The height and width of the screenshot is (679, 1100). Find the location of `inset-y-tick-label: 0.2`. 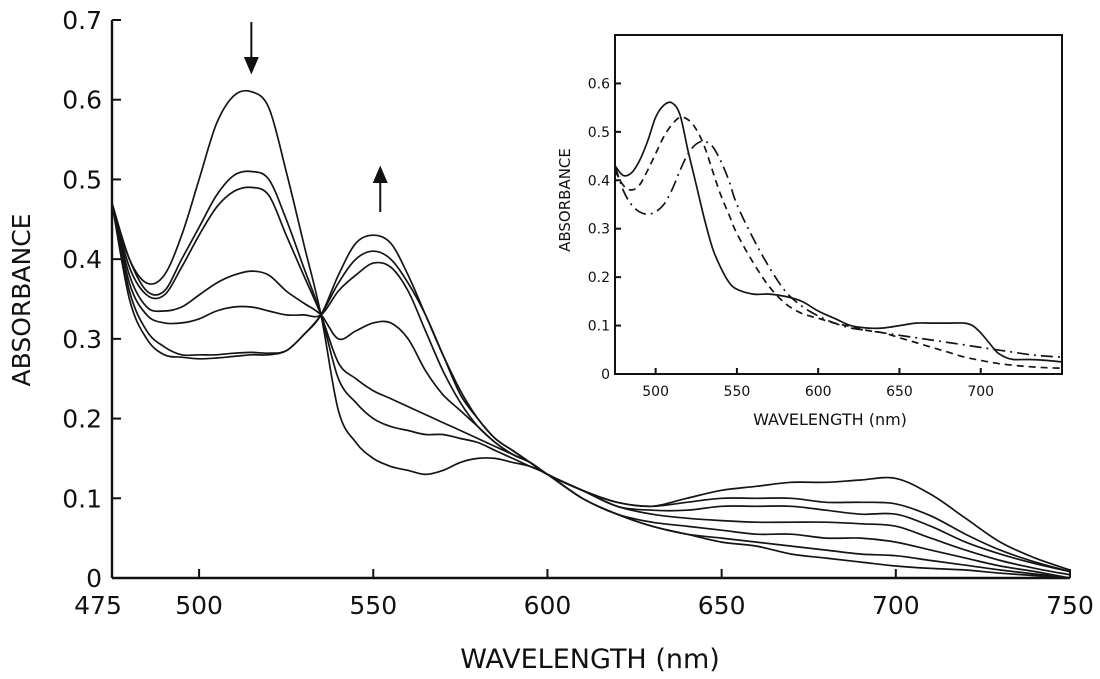

inset-y-tick-label: 0.2 is located at coordinates (599, 278).